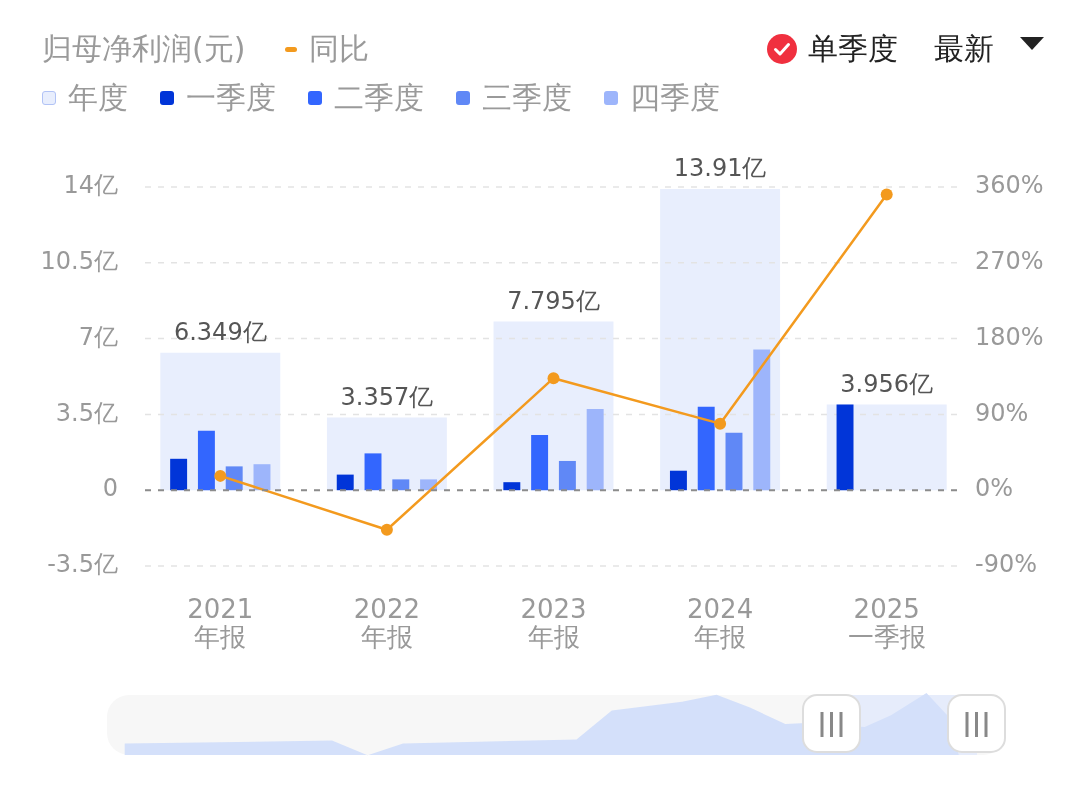 The height and width of the screenshot is (789, 1084). Describe the element at coordinates (1009, 185) in the screenshot. I see `y2-tick-label: 360%` at that location.